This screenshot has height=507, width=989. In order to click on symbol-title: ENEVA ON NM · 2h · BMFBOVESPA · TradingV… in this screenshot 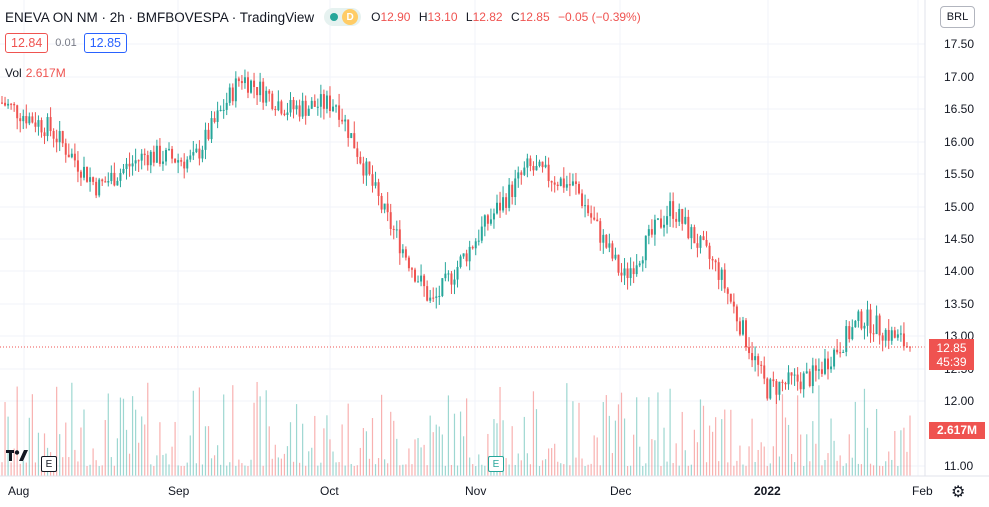, I will do `click(160, 17)`.